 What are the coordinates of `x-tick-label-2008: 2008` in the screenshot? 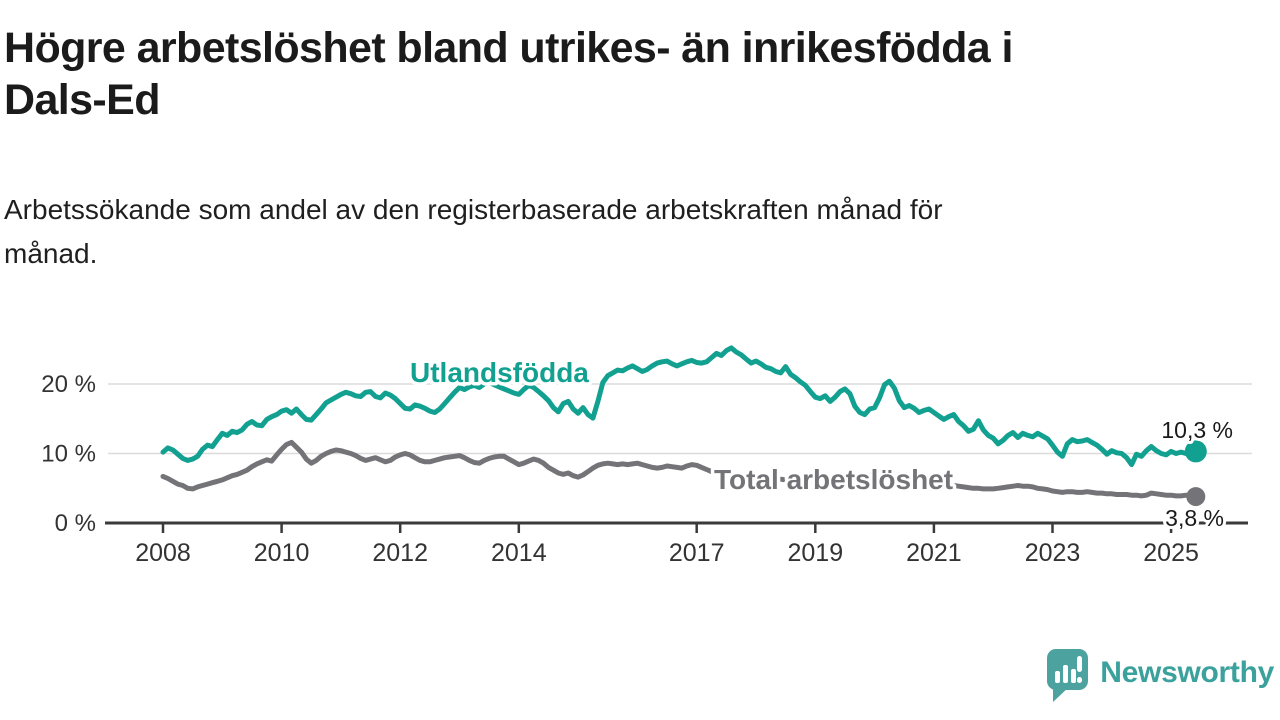 It's located at (163, 553).